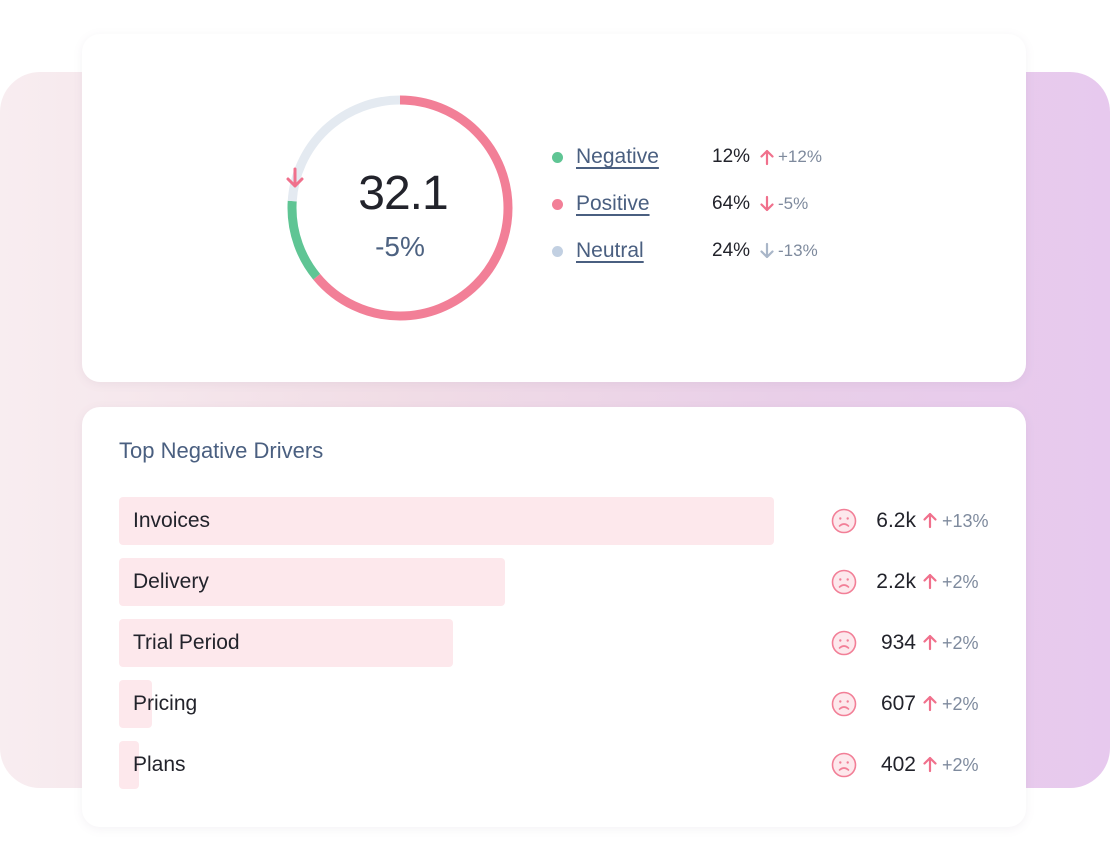 The width and height of the screenshot is (1110, 865). What do you see at coordinates (171, 581) in the screenshot?
I see `driver-name: Delivery` at bounding box center [171, 581].